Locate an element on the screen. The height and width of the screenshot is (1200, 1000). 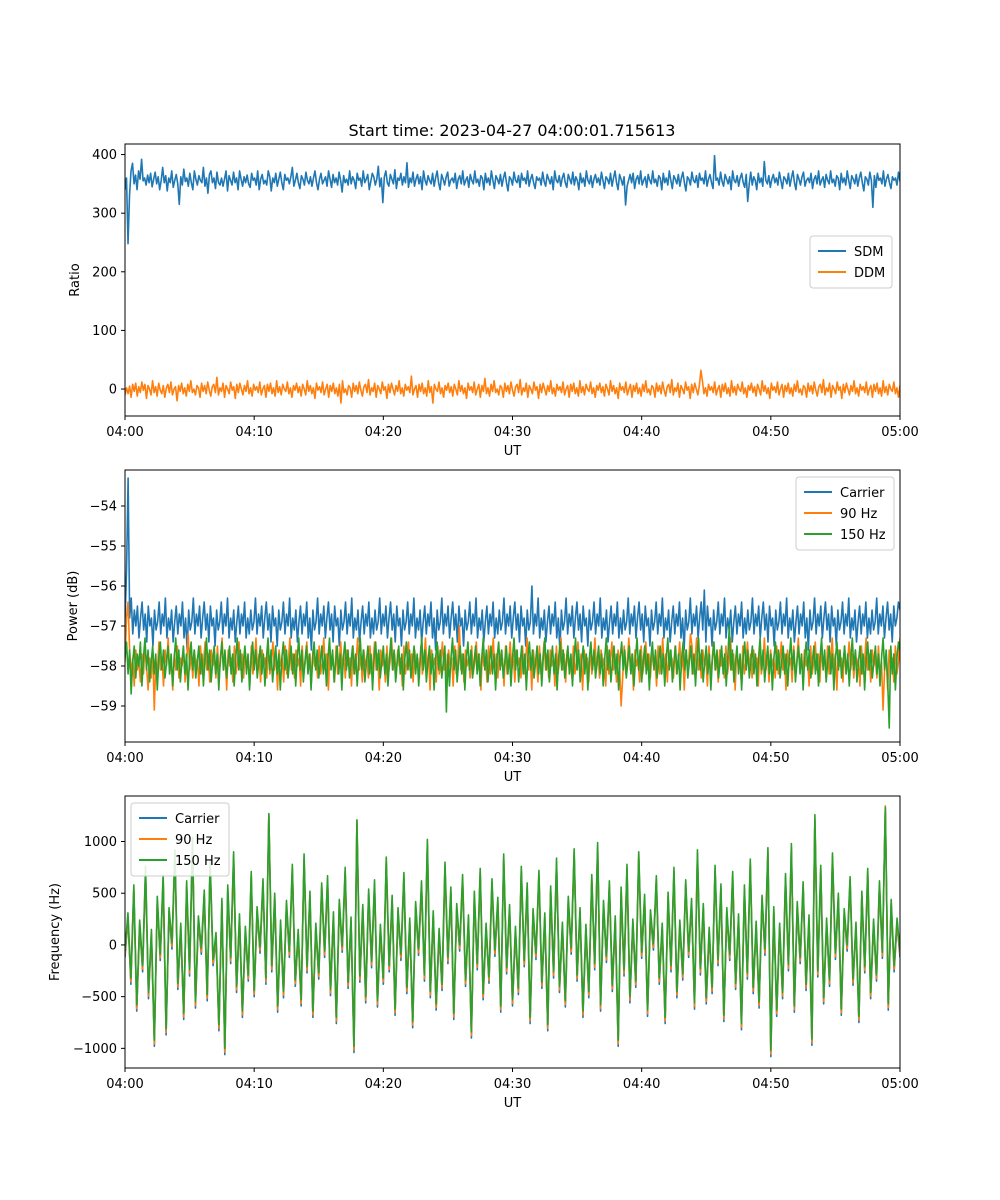
y-tick-label: −58 is located at coordinates (103, 667).